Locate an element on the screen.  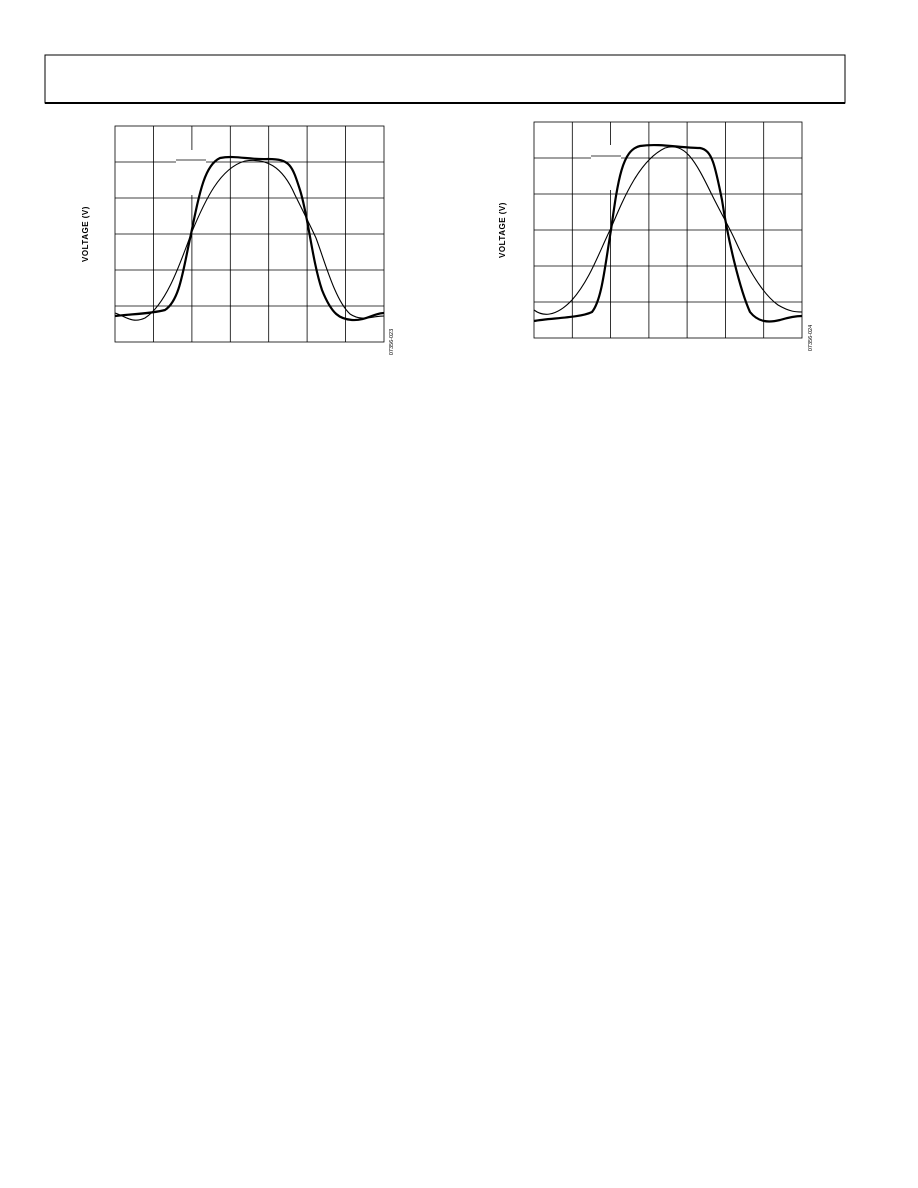
grid is located at coordinates (668, 230).